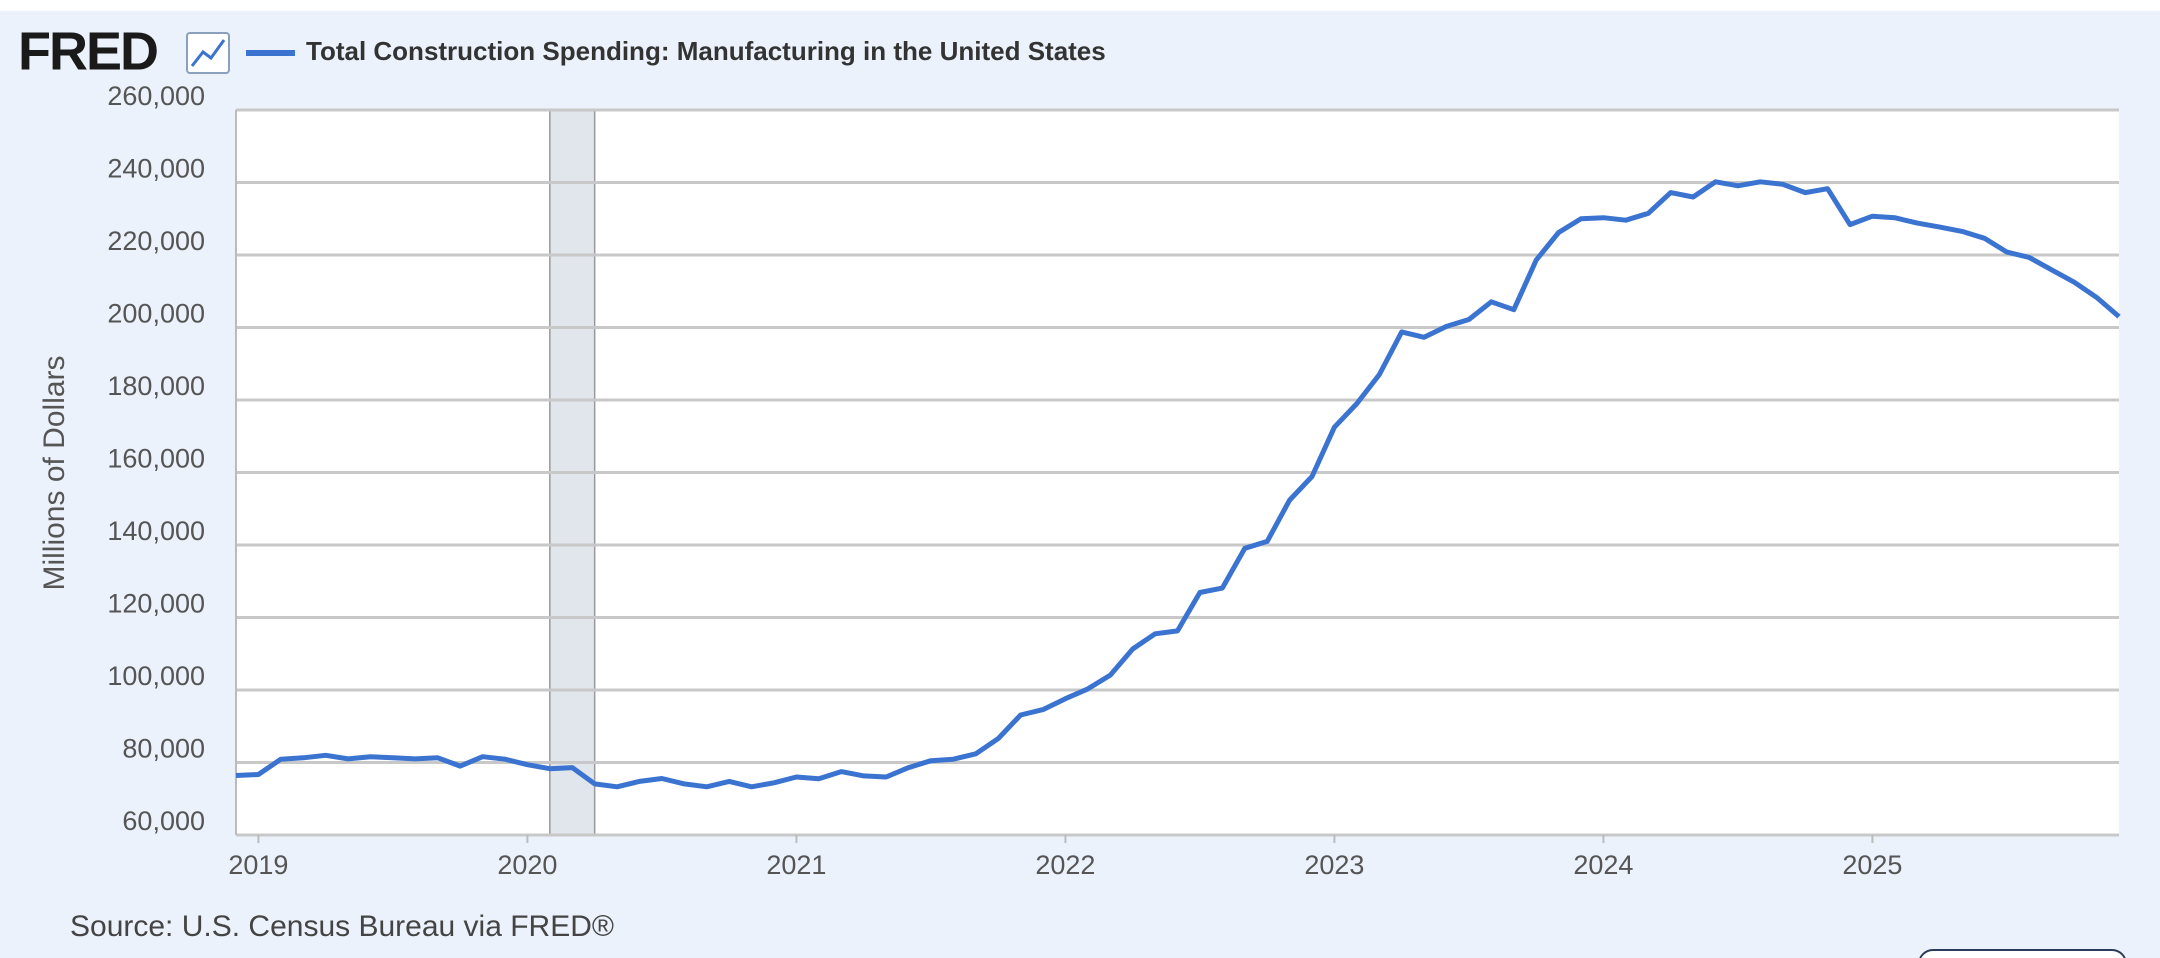 This screenshot has width=2160, height=958. I want to click on y-tick-label: 260,000, so click(156, 96).